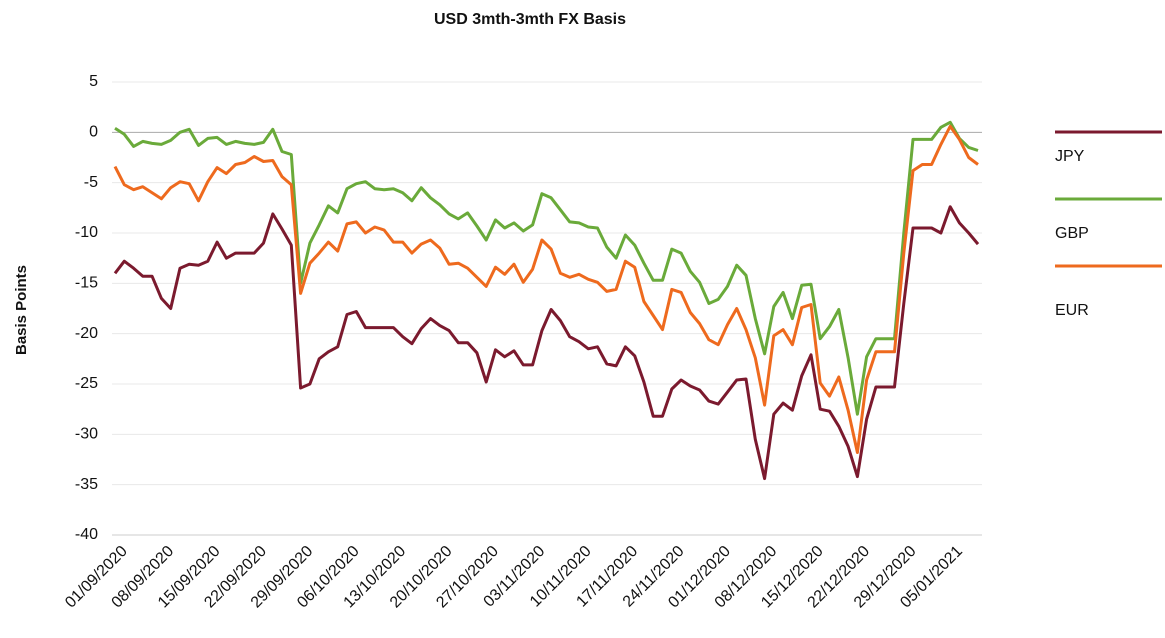 Image resolution: width=1165 pixels, height=638 pixels. I want to click on y-tick-label: -5, so click(91, 182).